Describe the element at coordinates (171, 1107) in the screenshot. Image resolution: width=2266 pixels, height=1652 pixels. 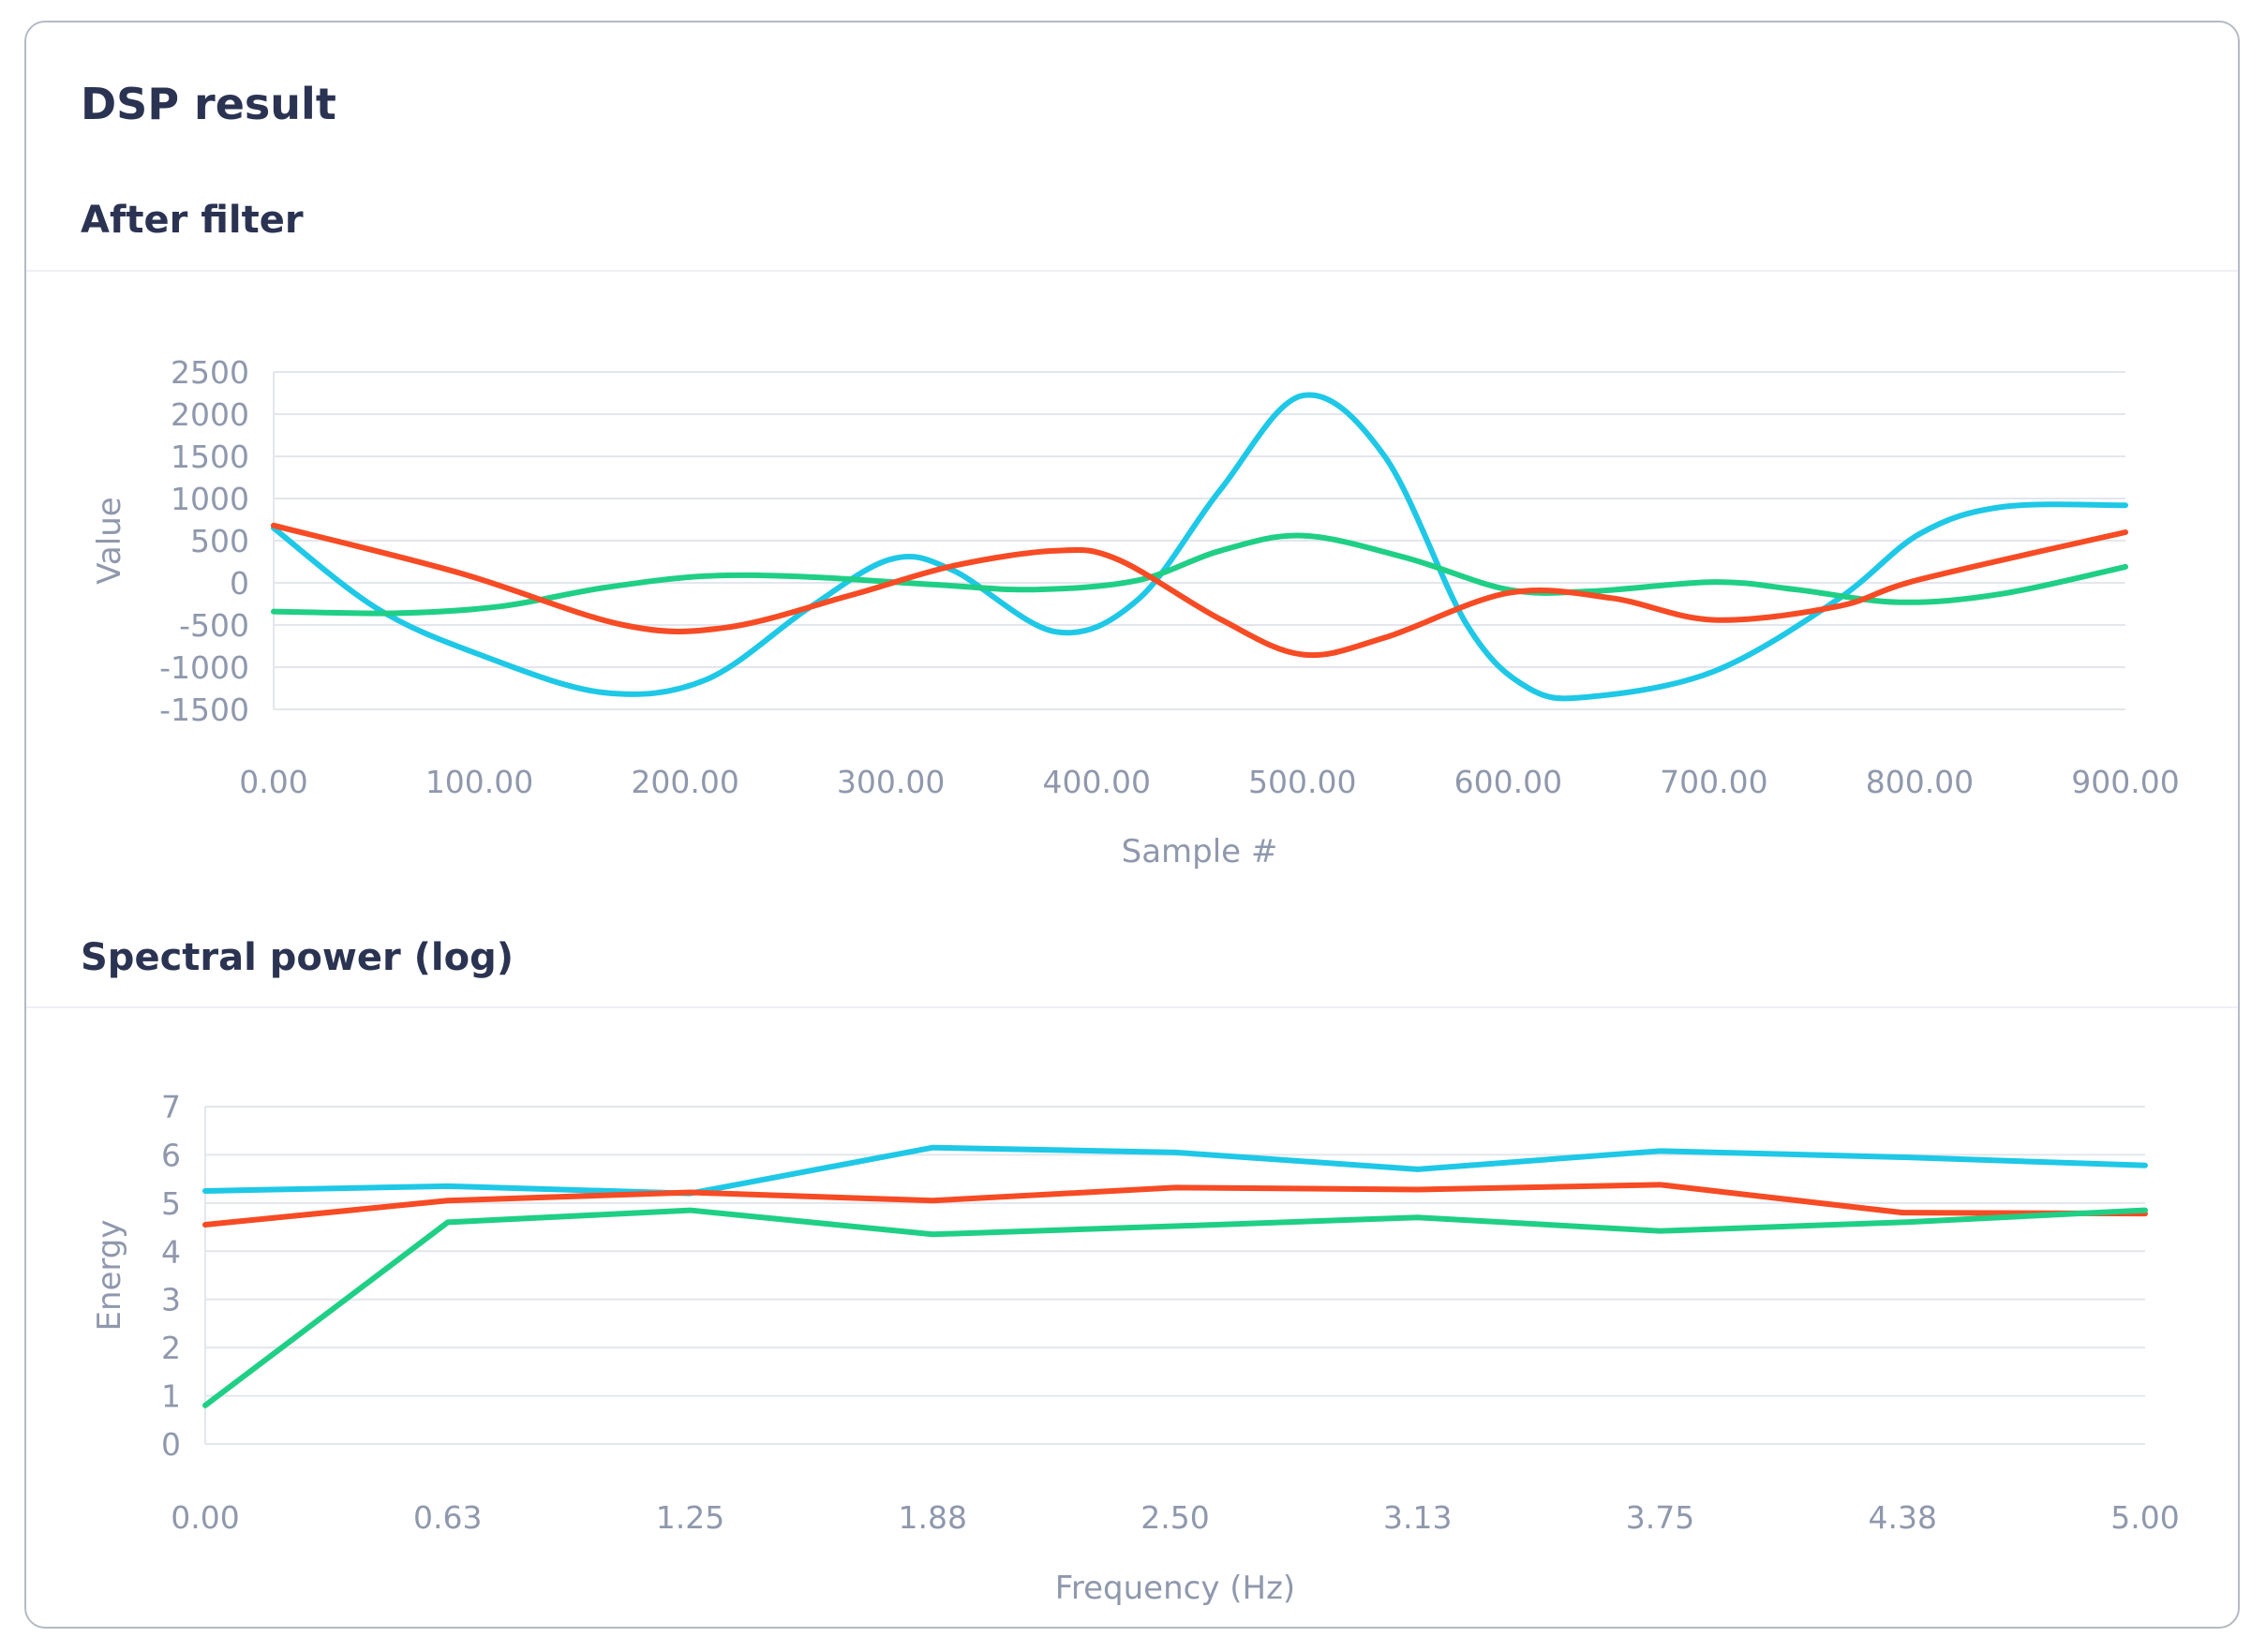
I see `y-tick-label: 7` at that location.